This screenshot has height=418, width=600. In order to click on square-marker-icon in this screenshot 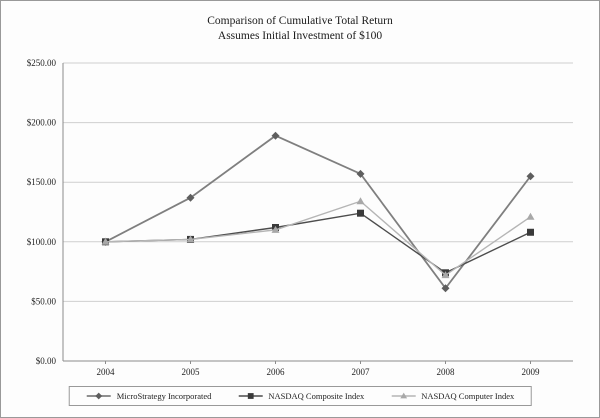, I will do `click(250, 396)`.